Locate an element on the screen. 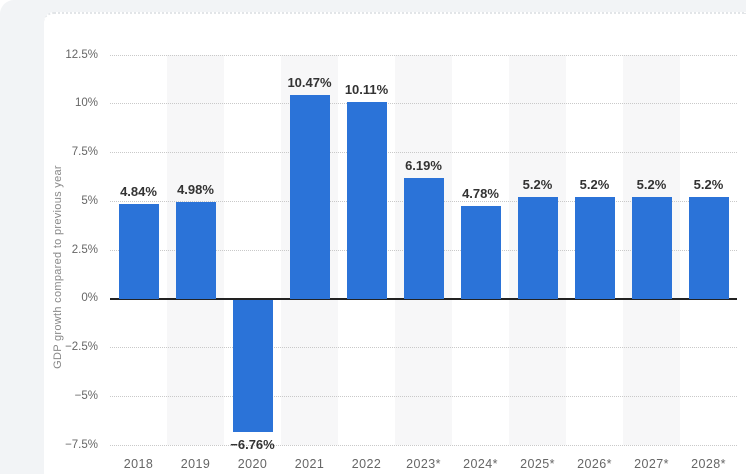 Image resolution: width=746 pixels, height=474 pixels. bar-2025* is located at coordinates (537, 248).